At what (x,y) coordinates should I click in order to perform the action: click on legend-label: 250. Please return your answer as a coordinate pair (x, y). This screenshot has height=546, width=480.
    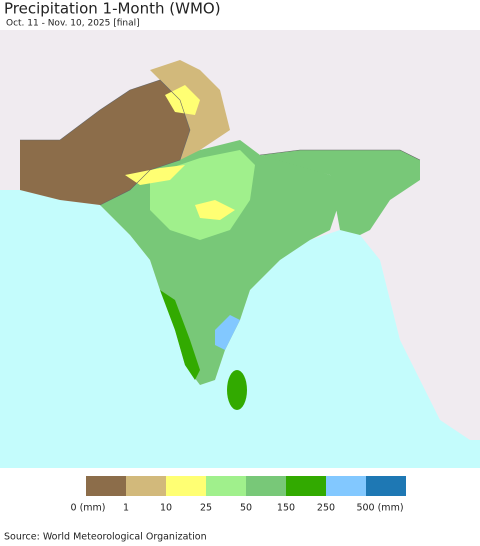
    Looking at the image, I should click on (326, 508).